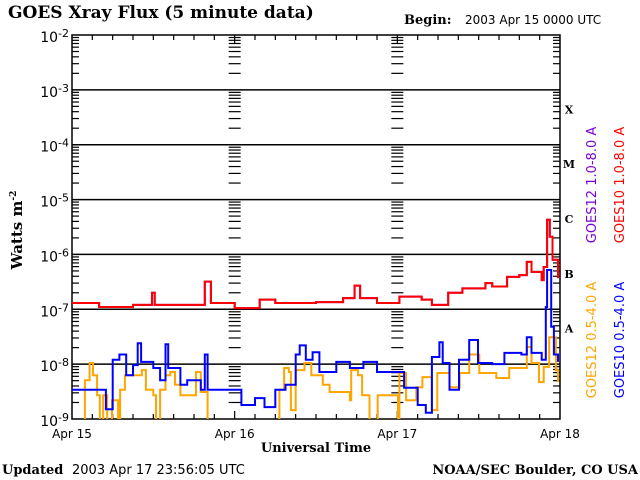  Describe the element at coordinates (158, 470) in the screenshot. I see `updated-value: 2003 Apr 17 23:56:05 UTC` at that location.